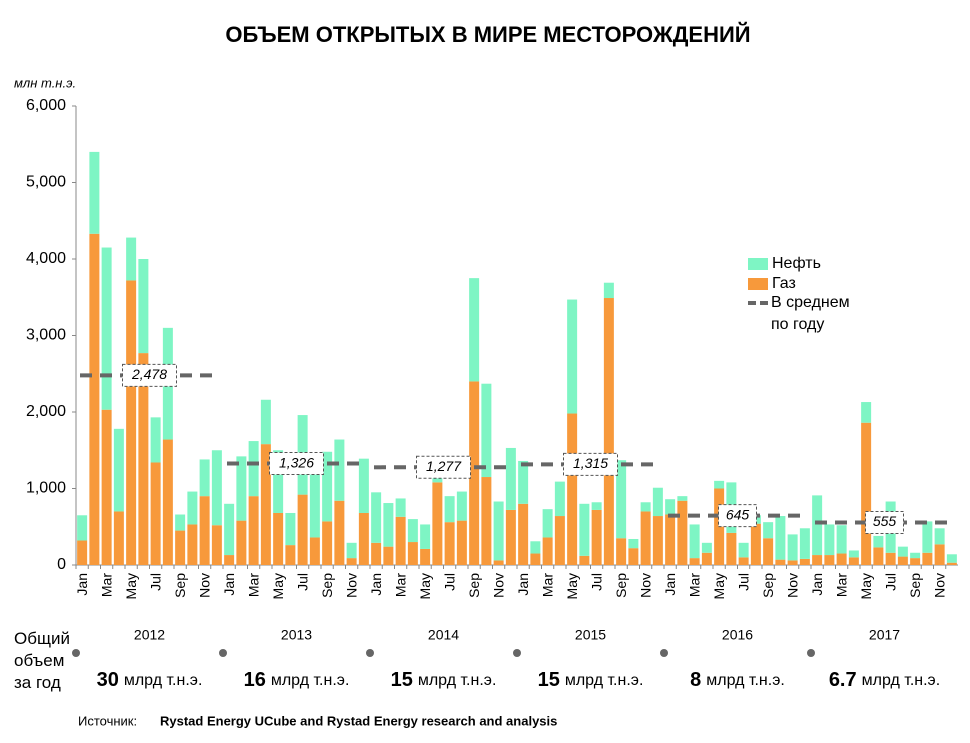 This screenshot has height=743, width=970. Describe the element at coordinates (255, 680) in the screenshot. I see `annual-total-value: 16` at that location.